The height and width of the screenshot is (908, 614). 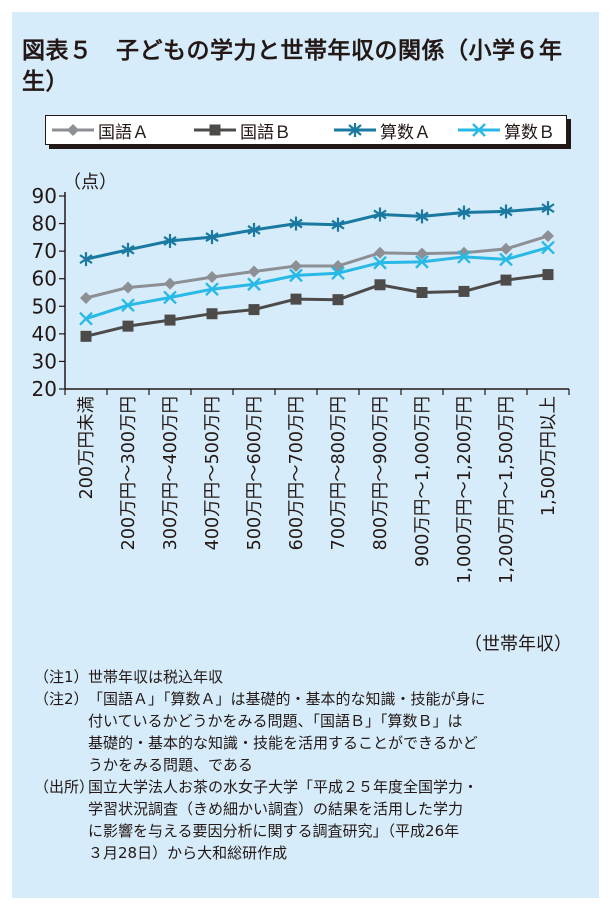 I want to click on legend-label-sansu-b: 算数Ｂ, so click(x=529, y=132).